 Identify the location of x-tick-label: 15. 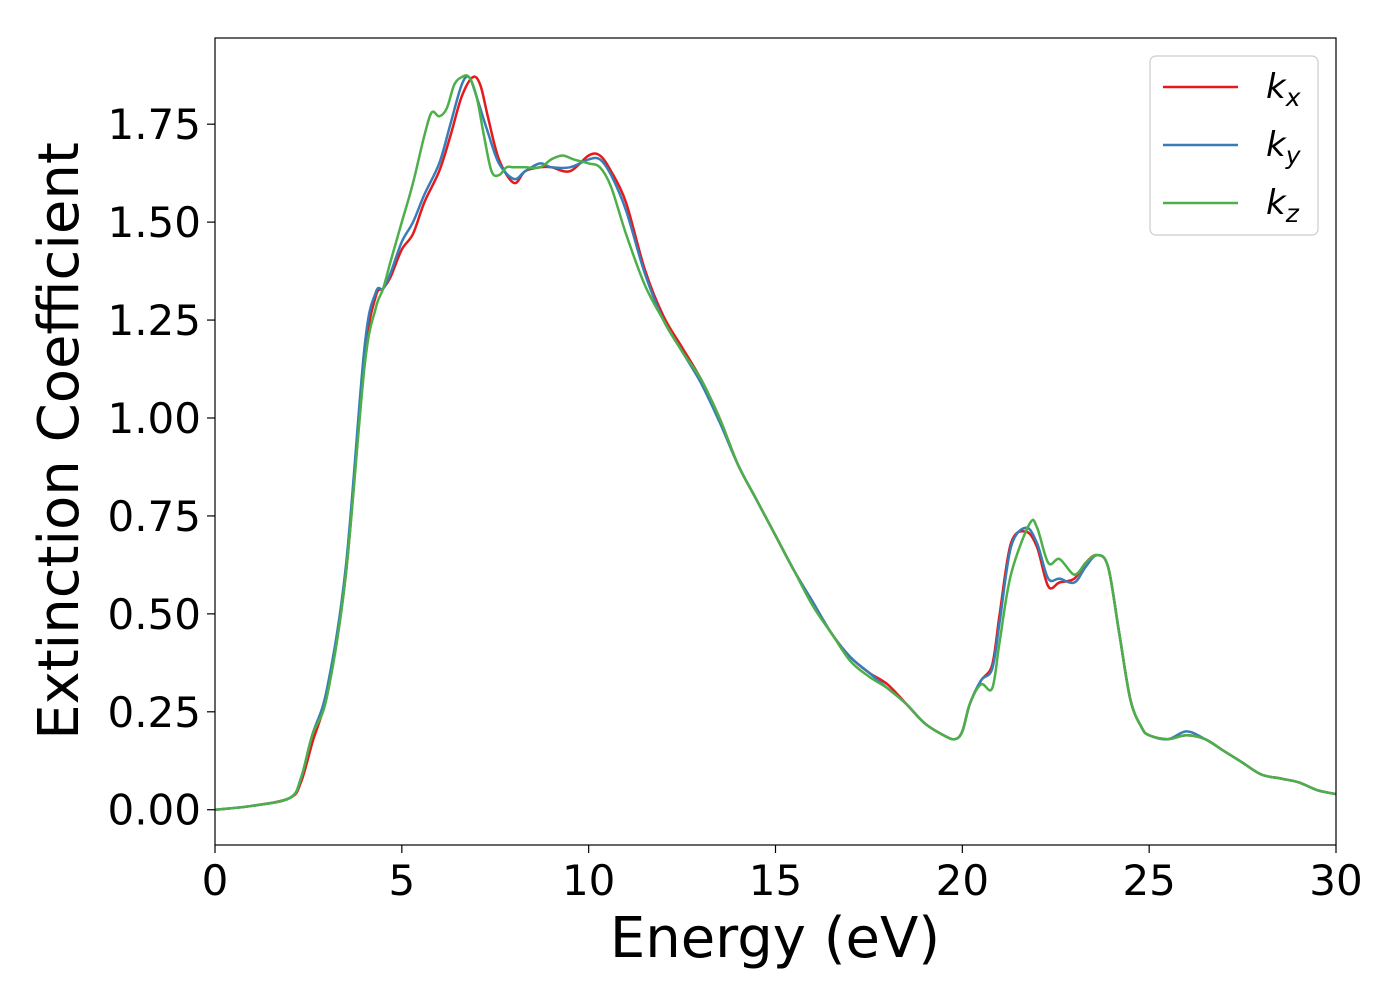
(775, 880).